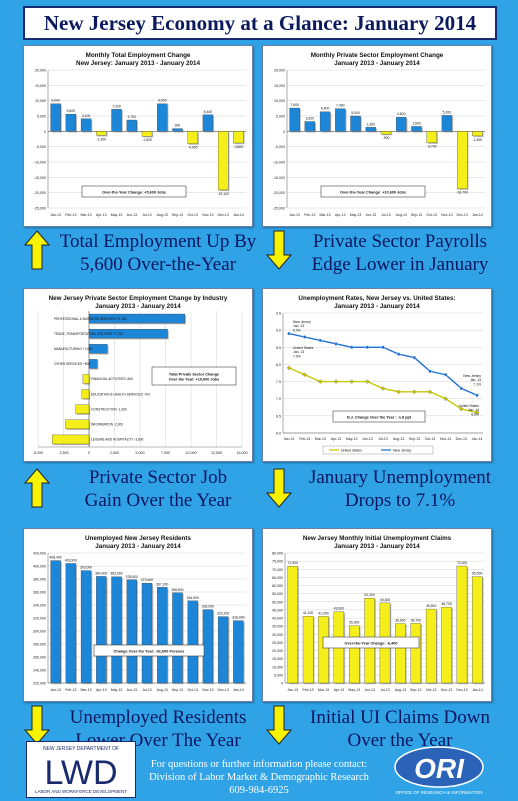 The height and width of the screenshot is (801, 518). What do you see at coordinates (478, 140) in the screenshot?
I see `data-label: -1,500` at bounding box center [478, 140].